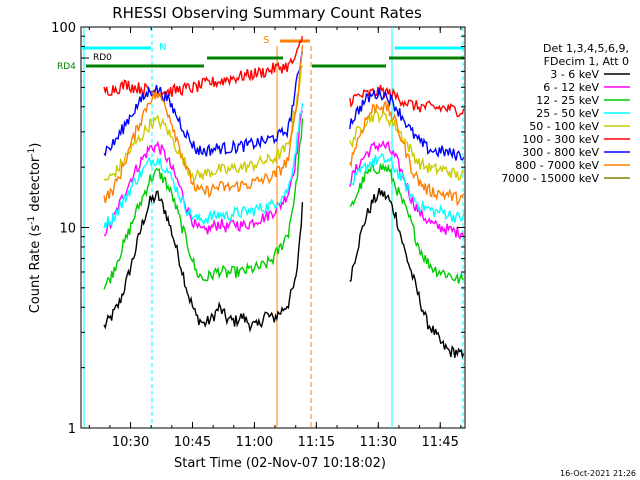 The width and height of the screenshot is (640, 480). Describe the element at coordinates (130, 442) in the screenshot. I see `x-tick-label-0: 10:30` at that location.